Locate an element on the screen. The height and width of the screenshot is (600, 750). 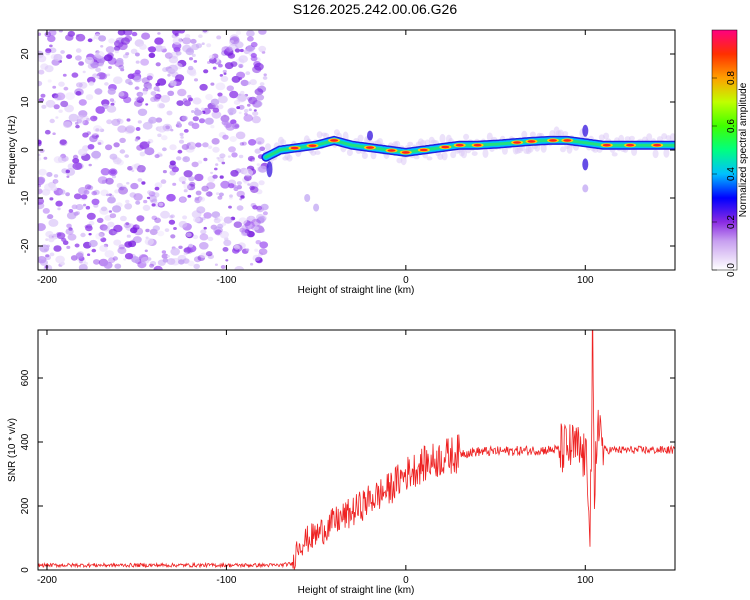
snr-x-tick-label: 100 is located at coordinates (585, 580).